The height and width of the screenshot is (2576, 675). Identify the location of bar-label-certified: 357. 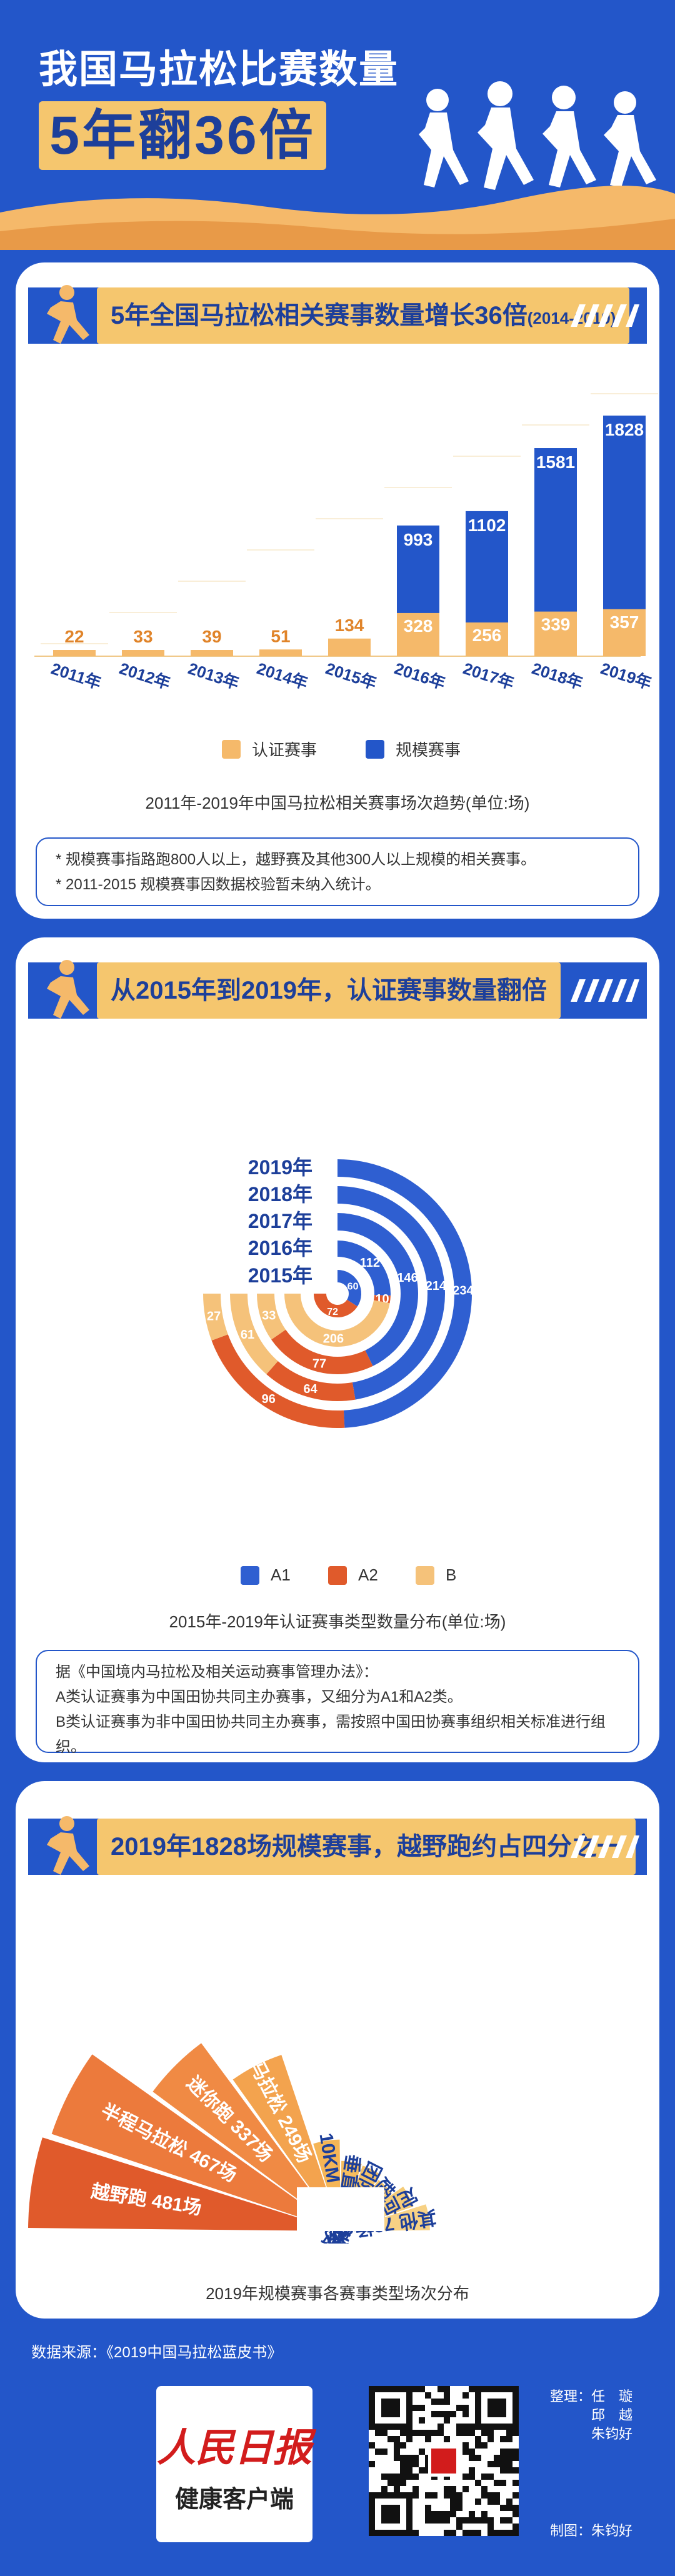
(624, 622).